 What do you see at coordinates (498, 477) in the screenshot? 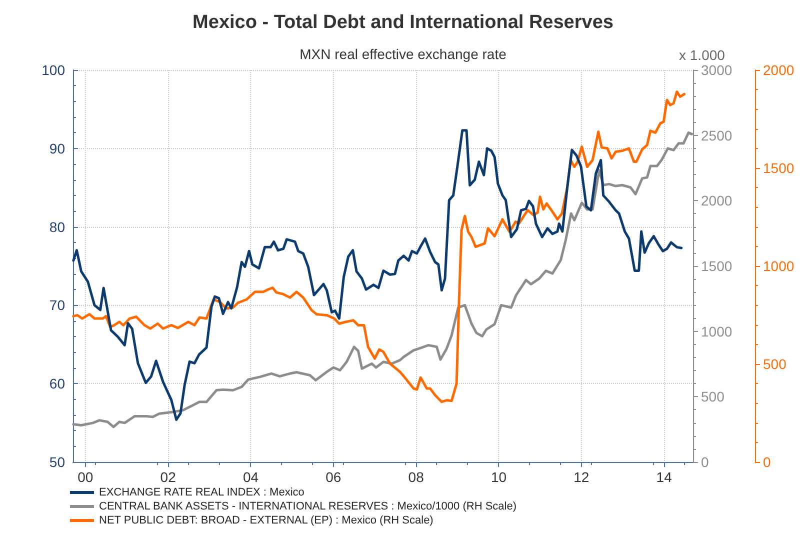
I see `x-tick-label: 10` at bounding box center [498, 477].